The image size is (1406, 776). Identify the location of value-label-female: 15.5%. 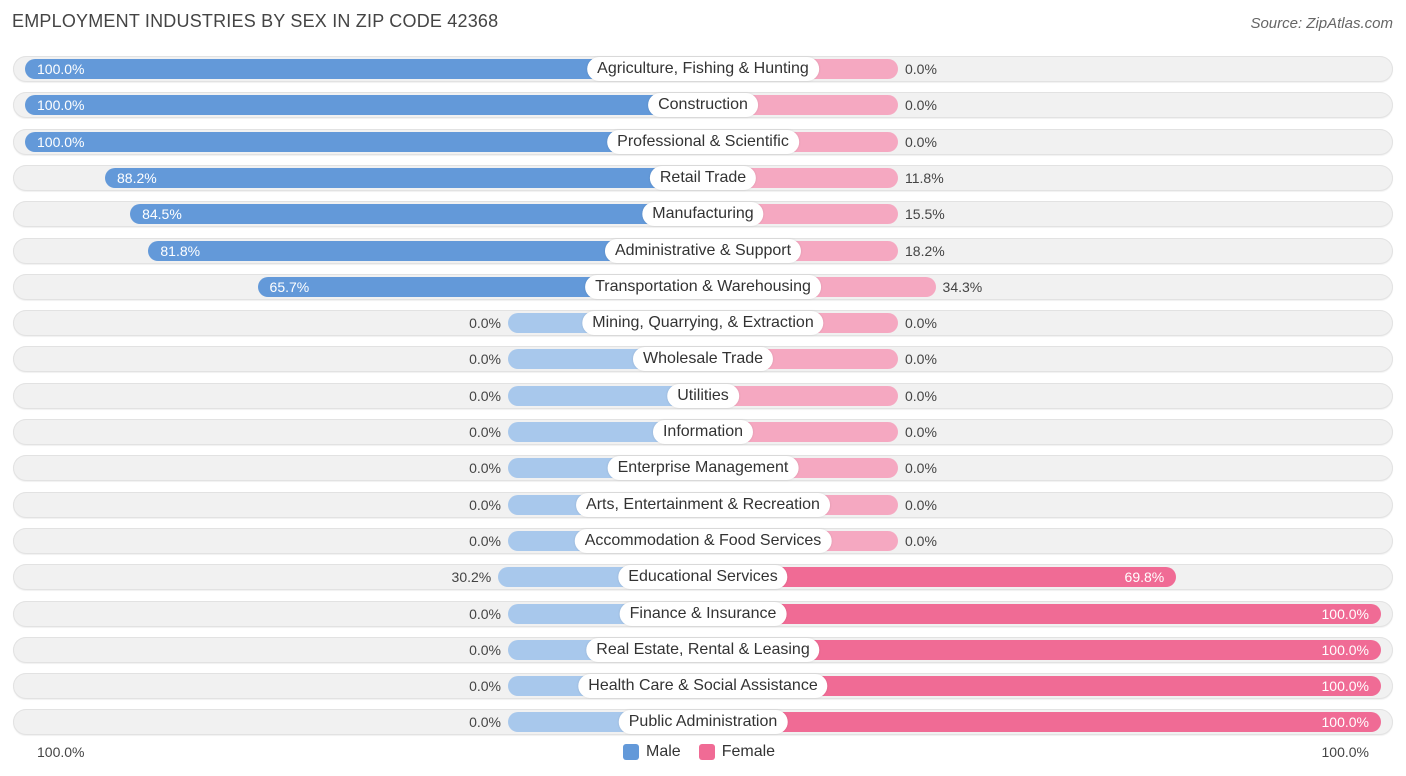
(925, 214).